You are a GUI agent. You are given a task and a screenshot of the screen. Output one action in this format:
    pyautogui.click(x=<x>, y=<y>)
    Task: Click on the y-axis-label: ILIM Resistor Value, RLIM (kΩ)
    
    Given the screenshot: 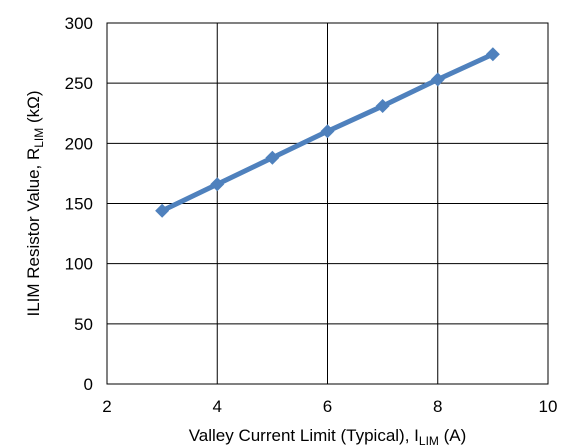 What is the action you would take?
    pyautogui.click(x=35, y=203)
    